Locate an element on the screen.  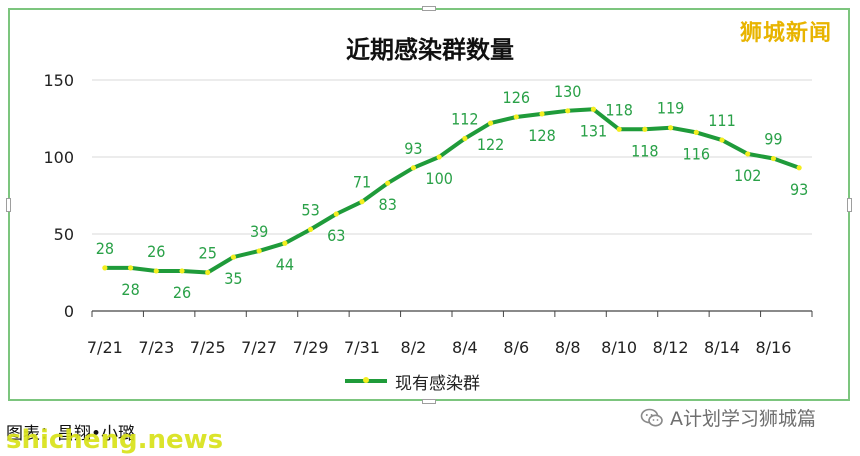
right-resize-handle is located at coordinates (849, 205).